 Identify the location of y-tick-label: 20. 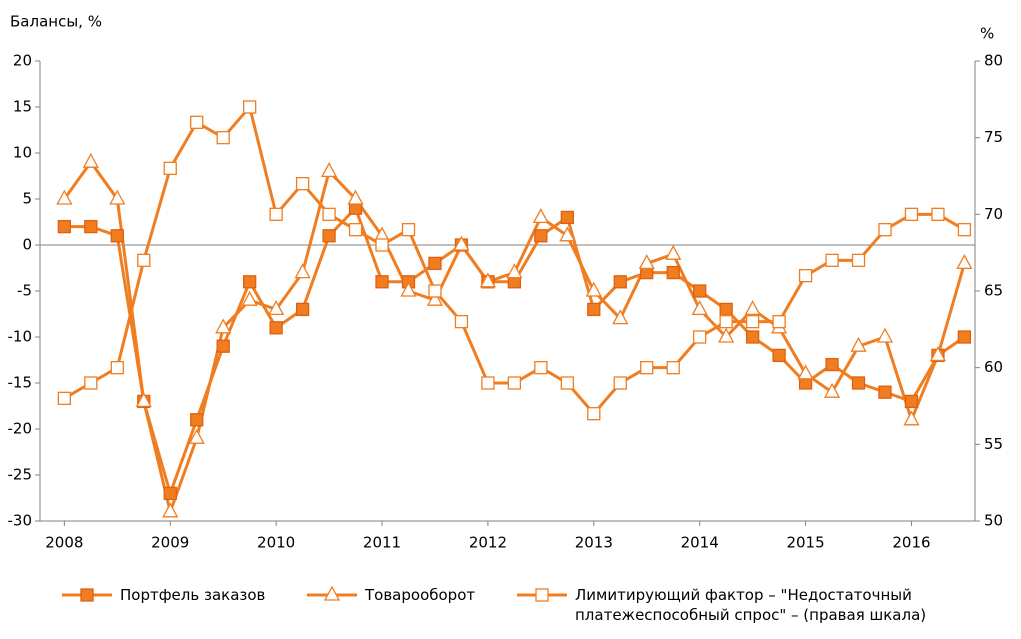
(22, 61).